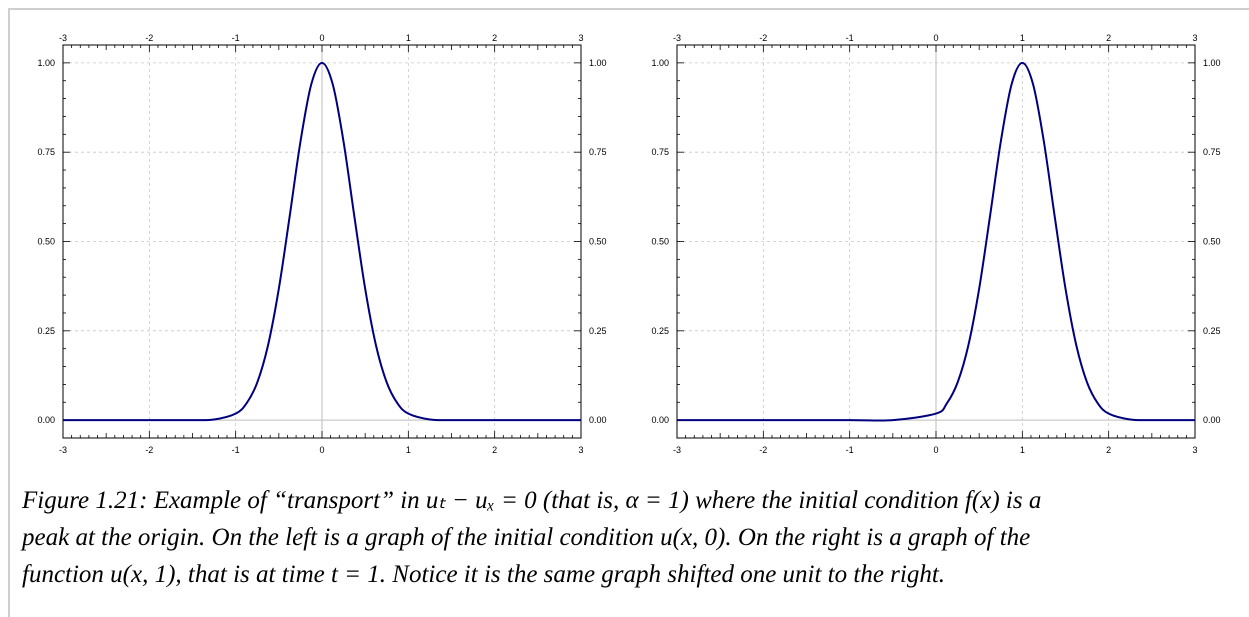 This screenshot has height=617, width=1249. Describe the element at coordinates (236, 450) in the screenshot. I see `chart-1-x-tick-label-bottom: -1` at that location.